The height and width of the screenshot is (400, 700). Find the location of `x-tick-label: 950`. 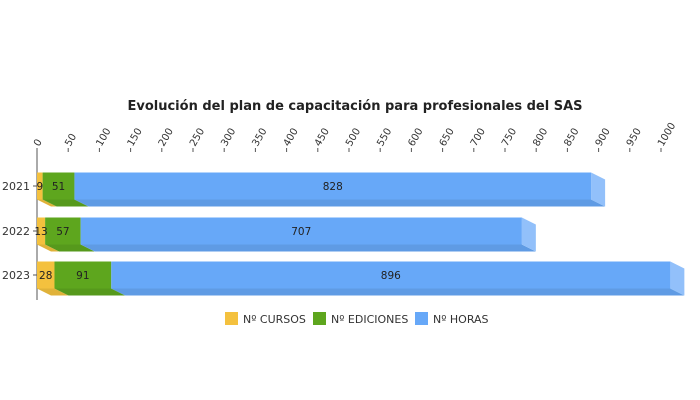

x-tick-label: 950 is located at coordinates (634, 137).